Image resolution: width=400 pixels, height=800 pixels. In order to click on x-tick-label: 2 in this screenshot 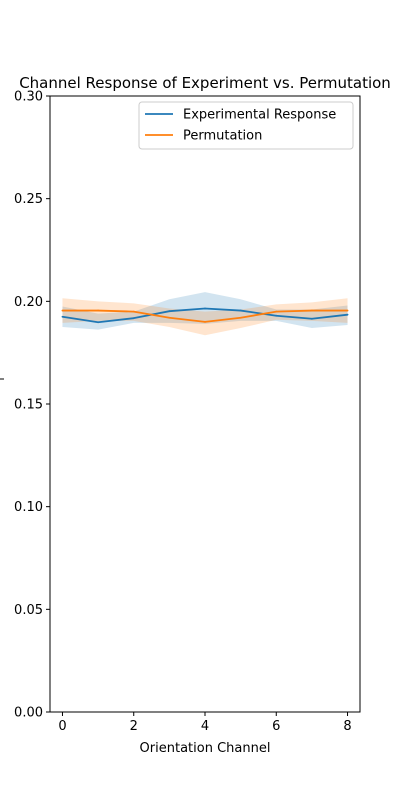, I will do `click(134, 726)`.